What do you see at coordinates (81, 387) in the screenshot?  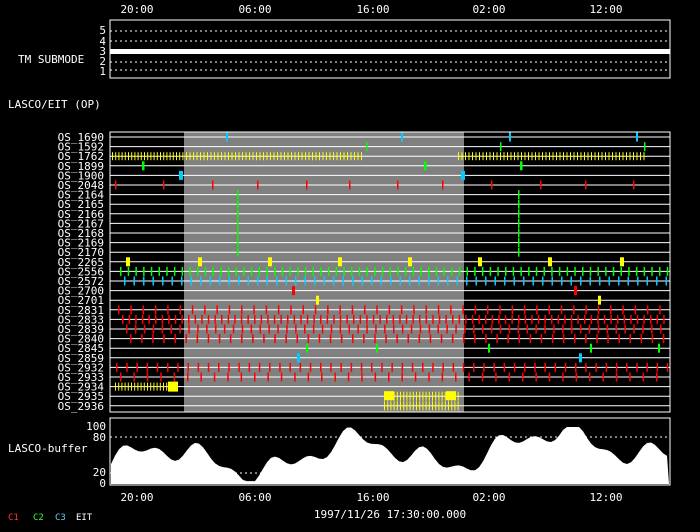 I see `row-label: OS_2934` at bounding box center [81, 387].